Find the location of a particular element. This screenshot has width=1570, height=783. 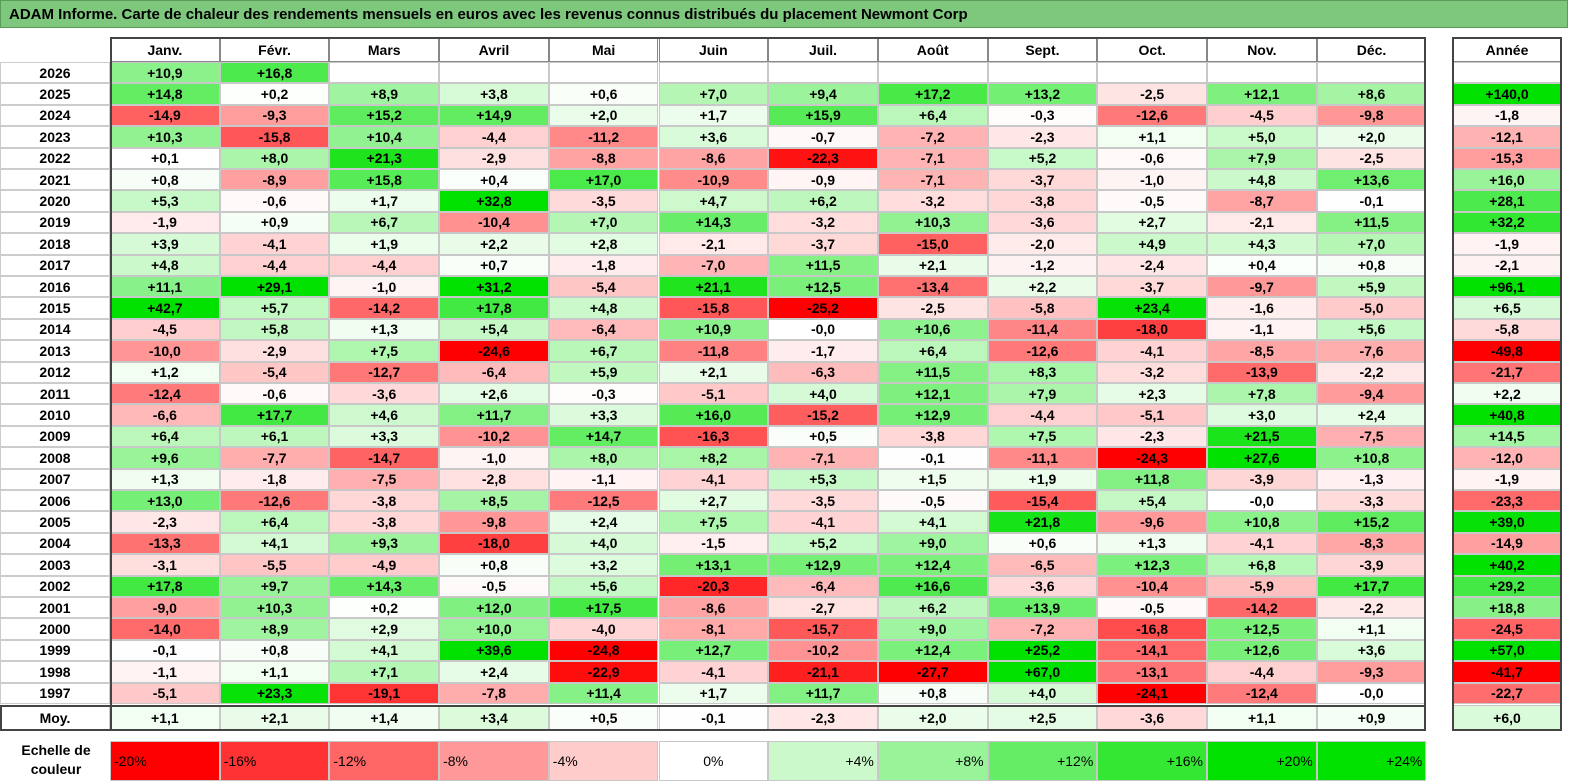

heatmap-cell: -24,1 is located at coordinates (1152, 693).